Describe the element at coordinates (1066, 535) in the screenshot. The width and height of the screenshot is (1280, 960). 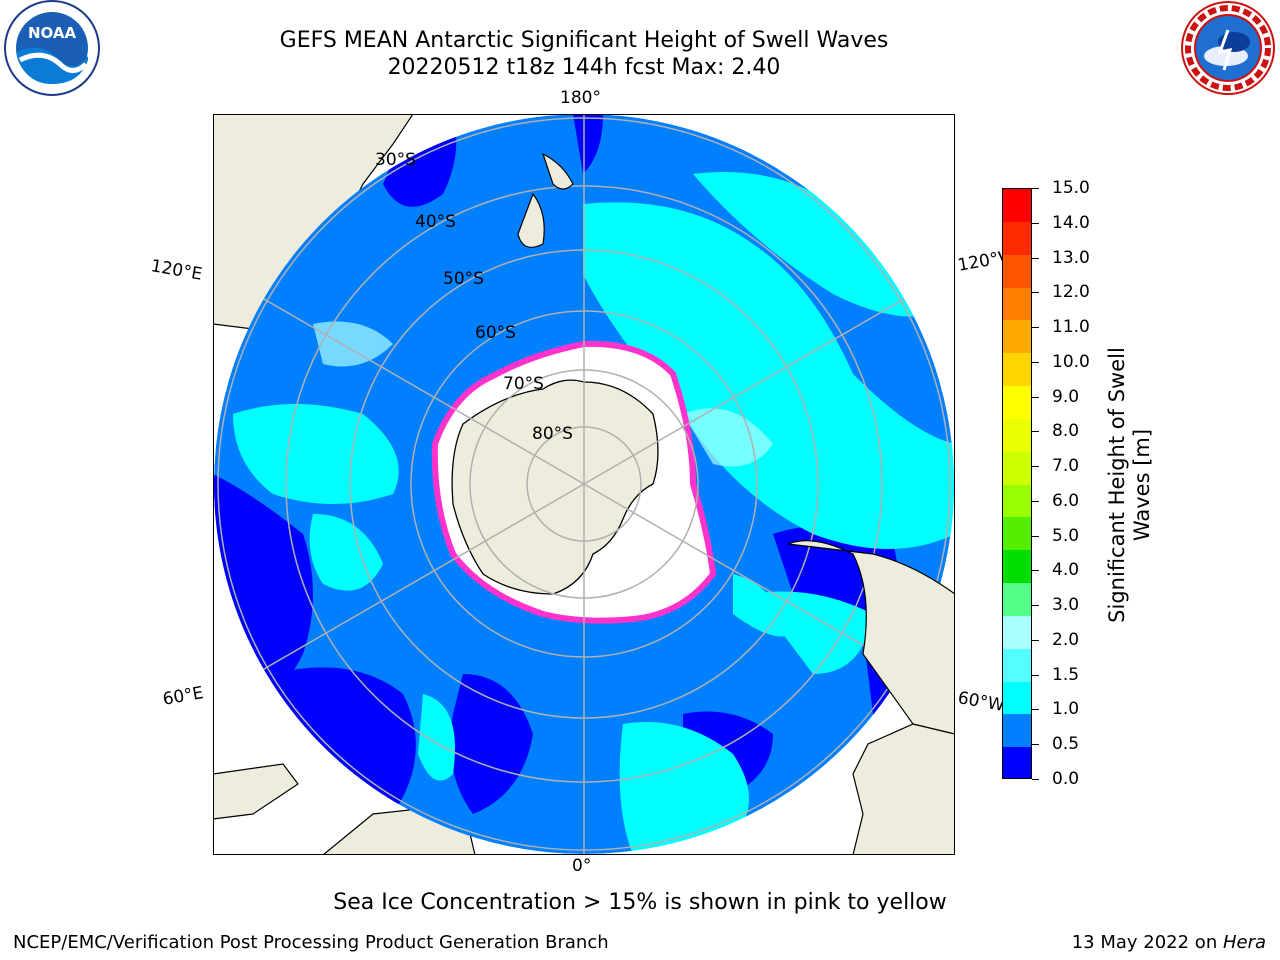
I see `colorbar-tick-label: 5.0` at that location.